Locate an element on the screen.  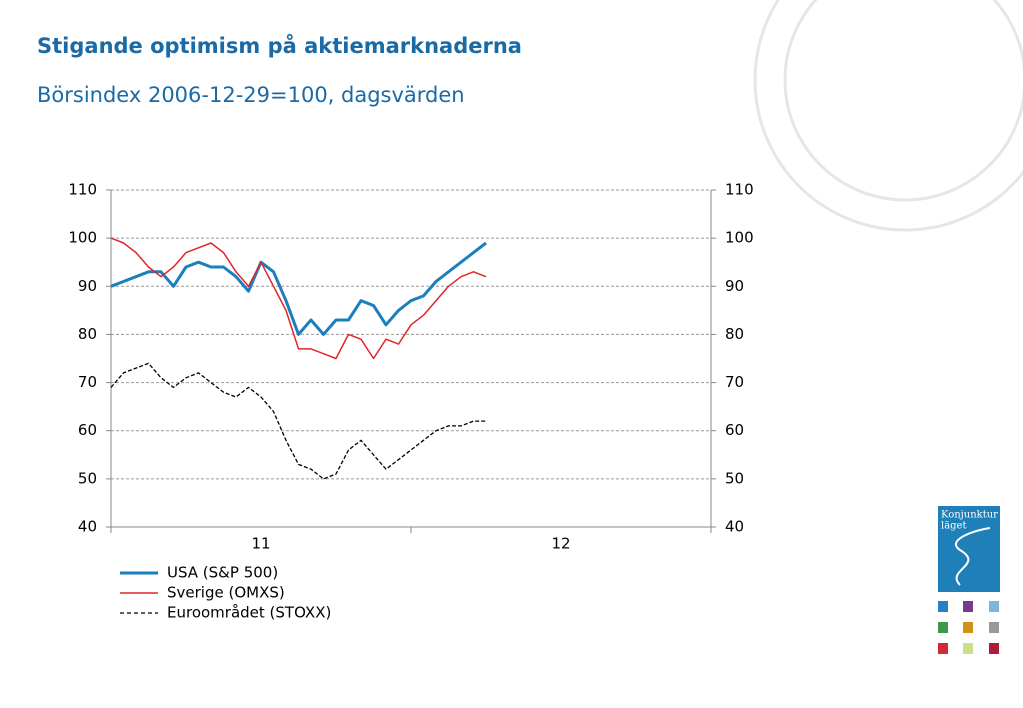
logo: Konjunktur läget is located at coordinates (969, 580).